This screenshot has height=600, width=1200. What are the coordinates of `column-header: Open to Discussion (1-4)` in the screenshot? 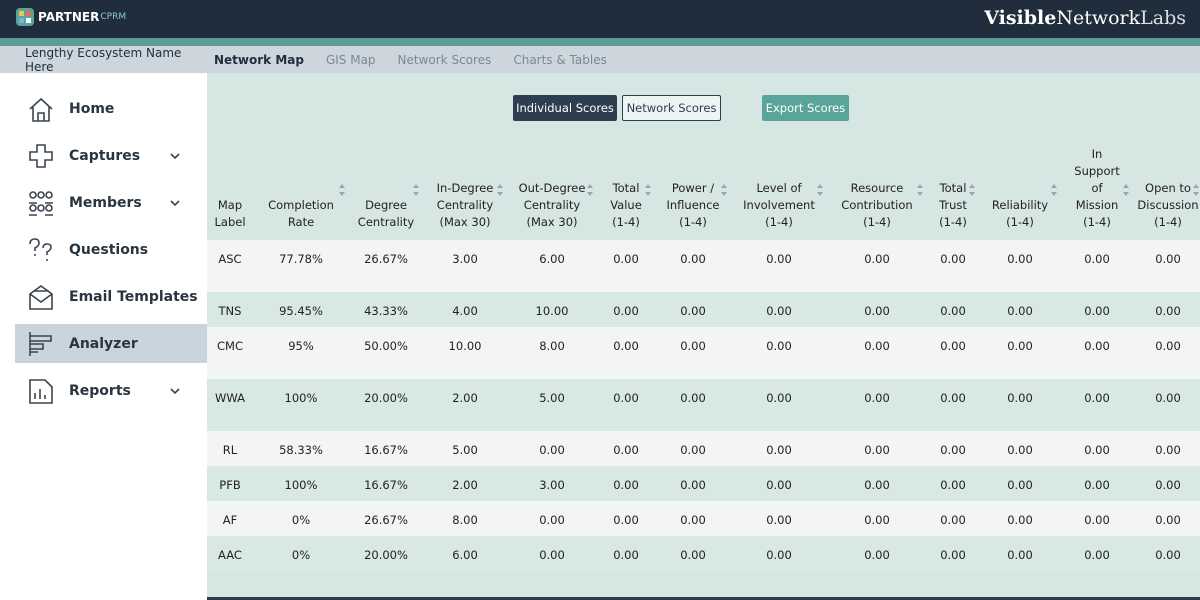 It's located at (1166, 190).